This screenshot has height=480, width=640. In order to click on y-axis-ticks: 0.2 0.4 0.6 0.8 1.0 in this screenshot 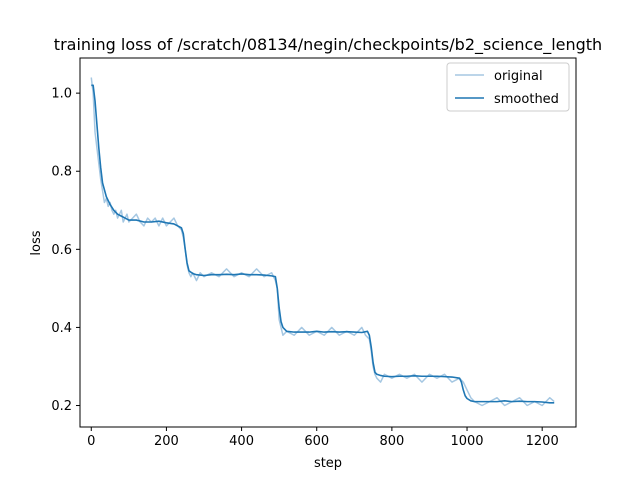, I will do `click(65, 250)`.